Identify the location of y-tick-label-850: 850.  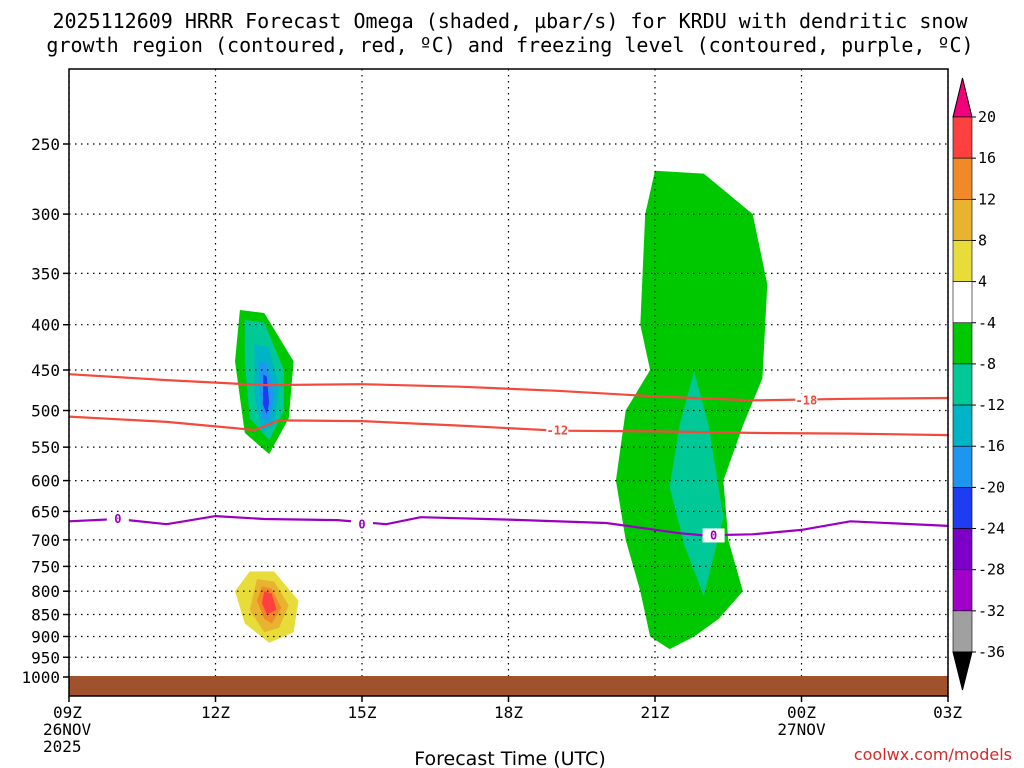
(45, 615).